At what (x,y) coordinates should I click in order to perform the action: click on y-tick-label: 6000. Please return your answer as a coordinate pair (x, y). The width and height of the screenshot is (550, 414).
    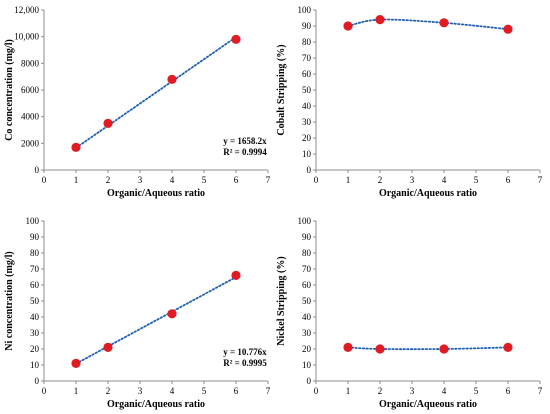
    Looking at the image, I should click on (30, 90).